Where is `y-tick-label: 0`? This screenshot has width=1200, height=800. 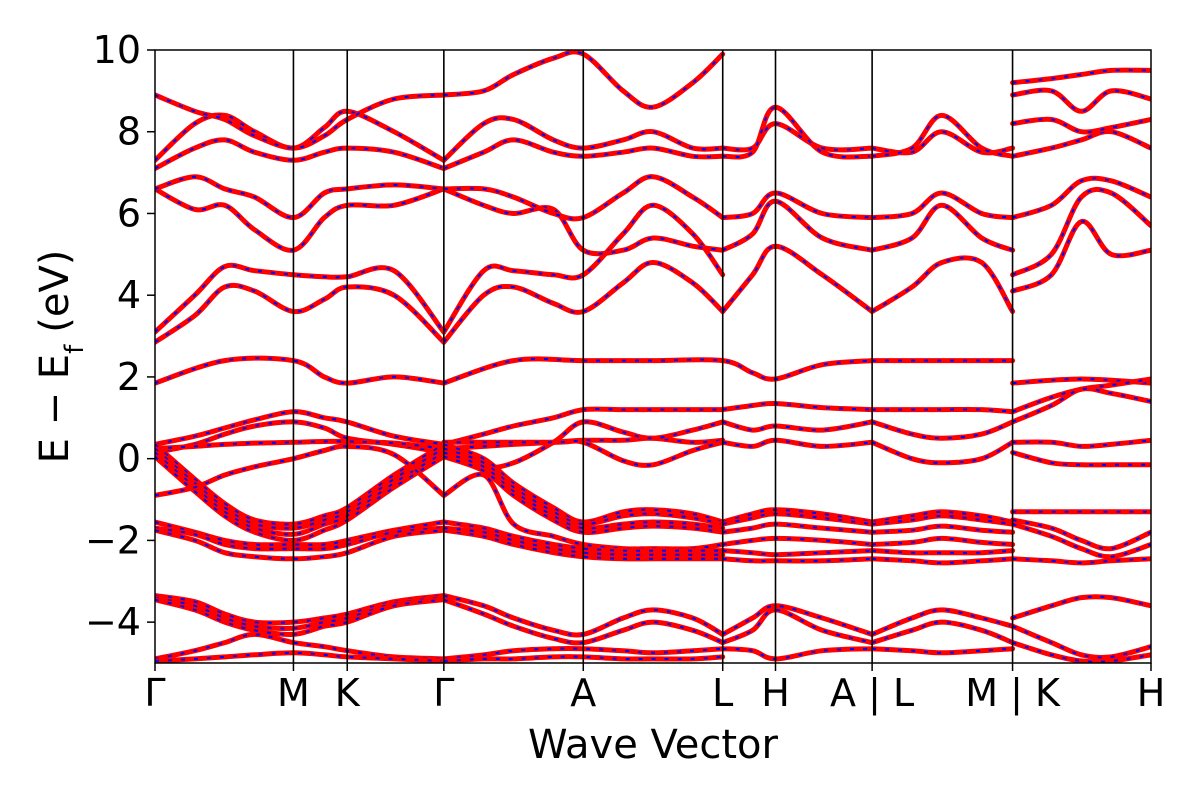
y-tick-label: 0 is located at coordinates (129, 459).